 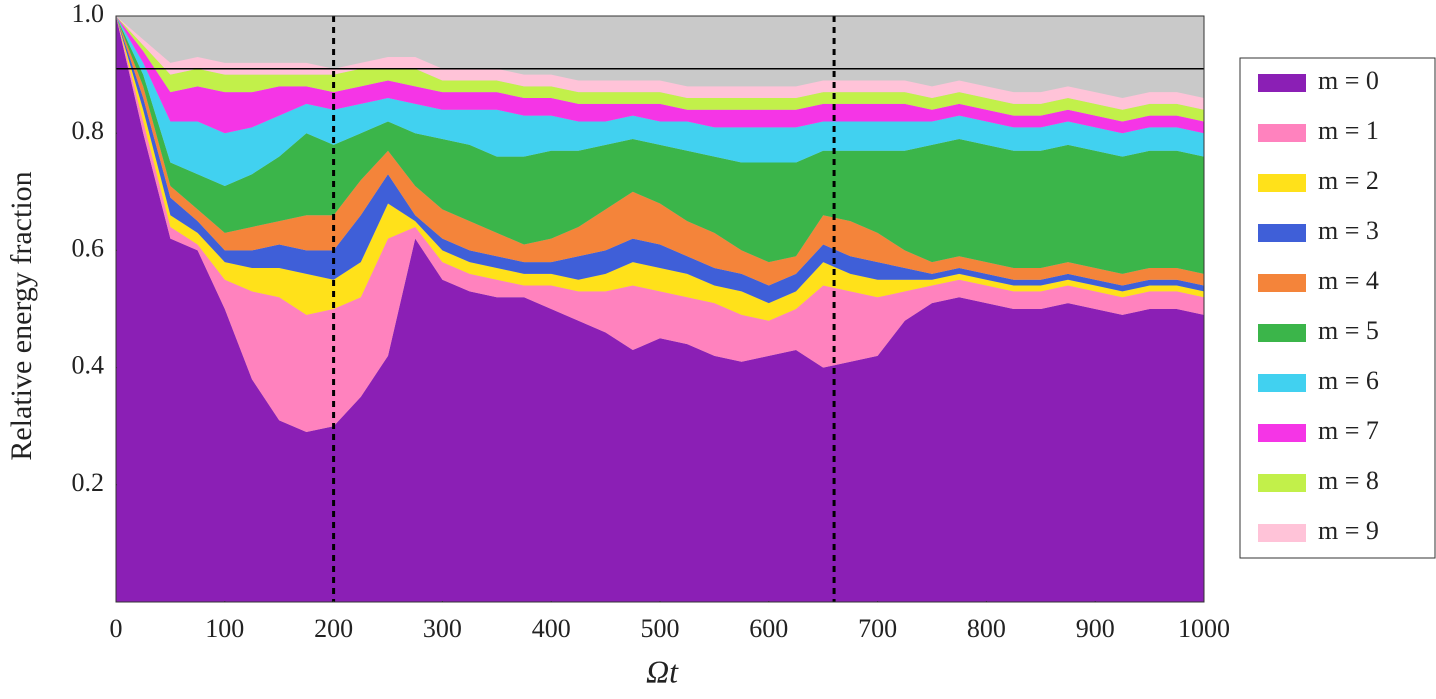 I want to click on x-tick-label: 800, so click(x=986, y=628).